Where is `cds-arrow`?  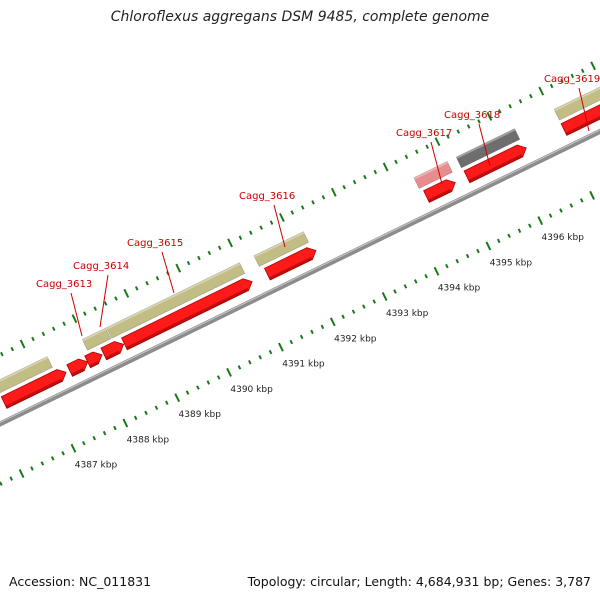 cds-arrow is located at coordinates (33, 389).